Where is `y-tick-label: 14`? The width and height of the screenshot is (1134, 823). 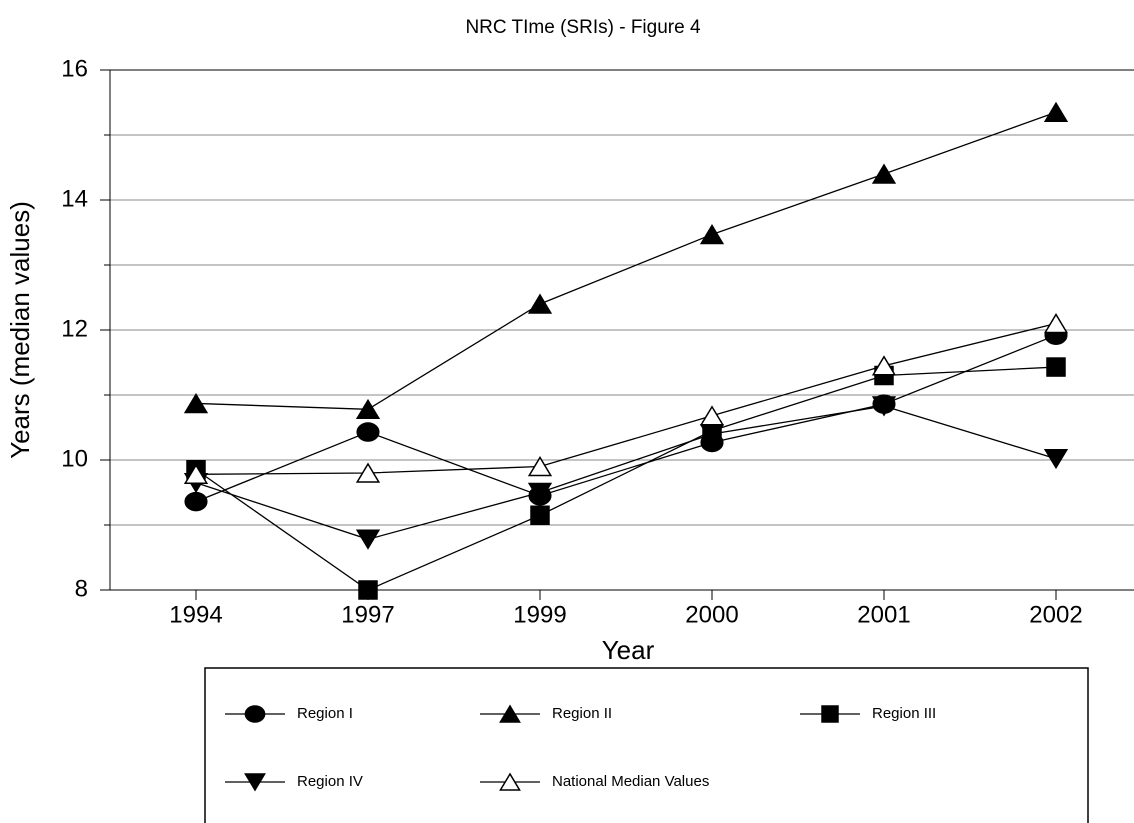
y-tick-label: 14 is located at coordinates (74, 198).